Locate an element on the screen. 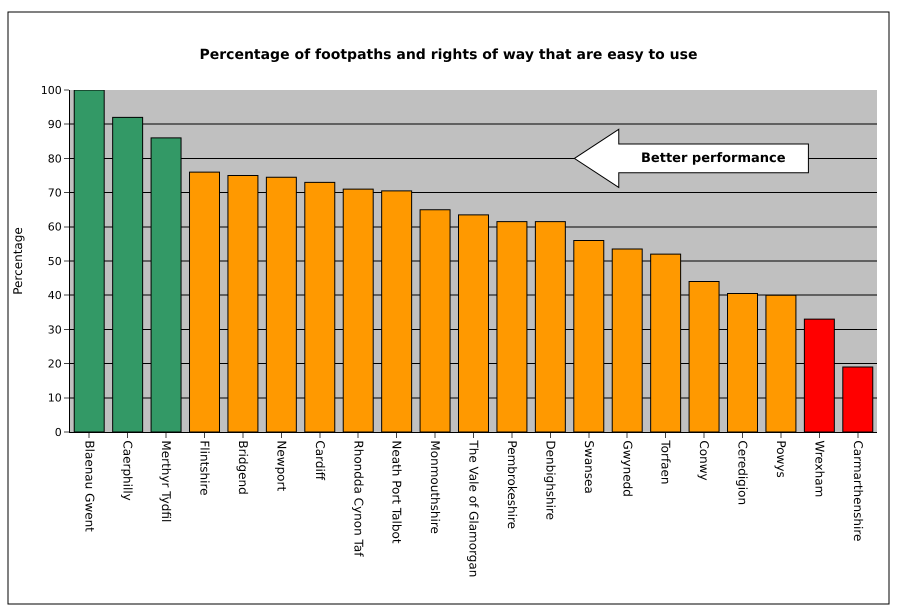 The image size is (897, 612). x-tick-label: Ceredigion is located at coordinates (743, 473).